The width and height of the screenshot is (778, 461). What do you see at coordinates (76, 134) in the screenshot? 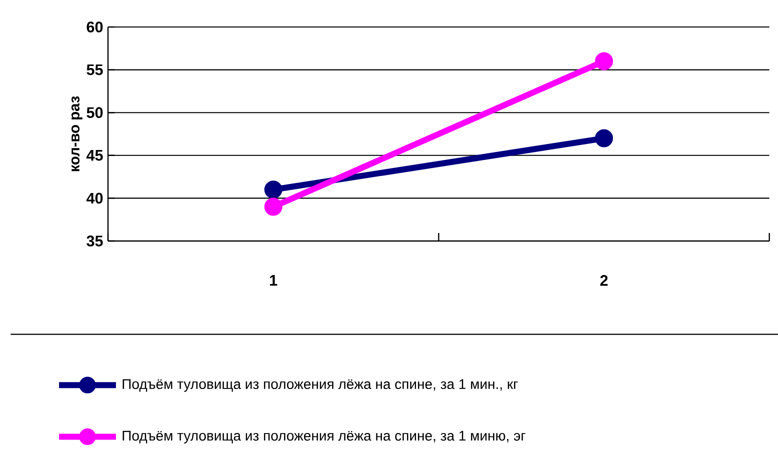
I see `y-axis-title: кол-во раз` at bounding box center [76, 134].